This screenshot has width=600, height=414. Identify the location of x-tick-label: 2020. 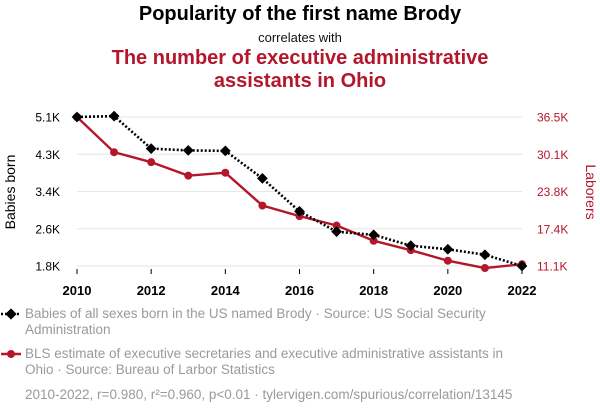
(447, 290).